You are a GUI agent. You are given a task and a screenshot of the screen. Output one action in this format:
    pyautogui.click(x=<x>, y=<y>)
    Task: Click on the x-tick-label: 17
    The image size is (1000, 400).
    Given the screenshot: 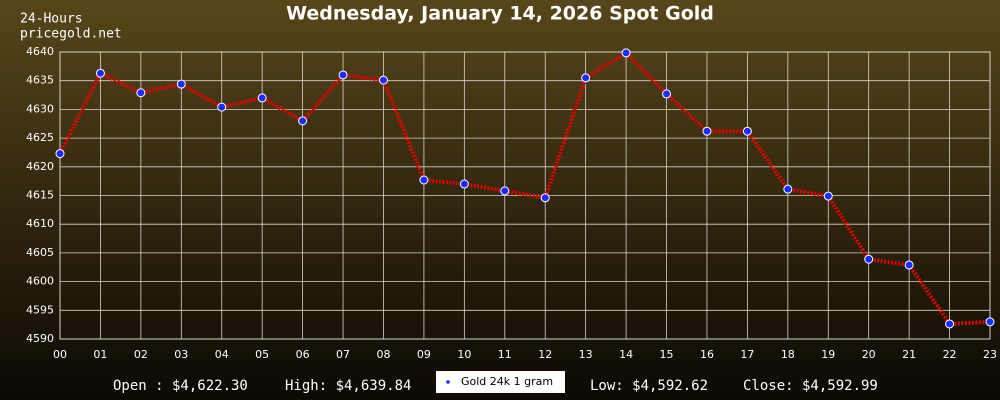 What is the action you would take?
    pyautogui.click(x=747, y=354)
    